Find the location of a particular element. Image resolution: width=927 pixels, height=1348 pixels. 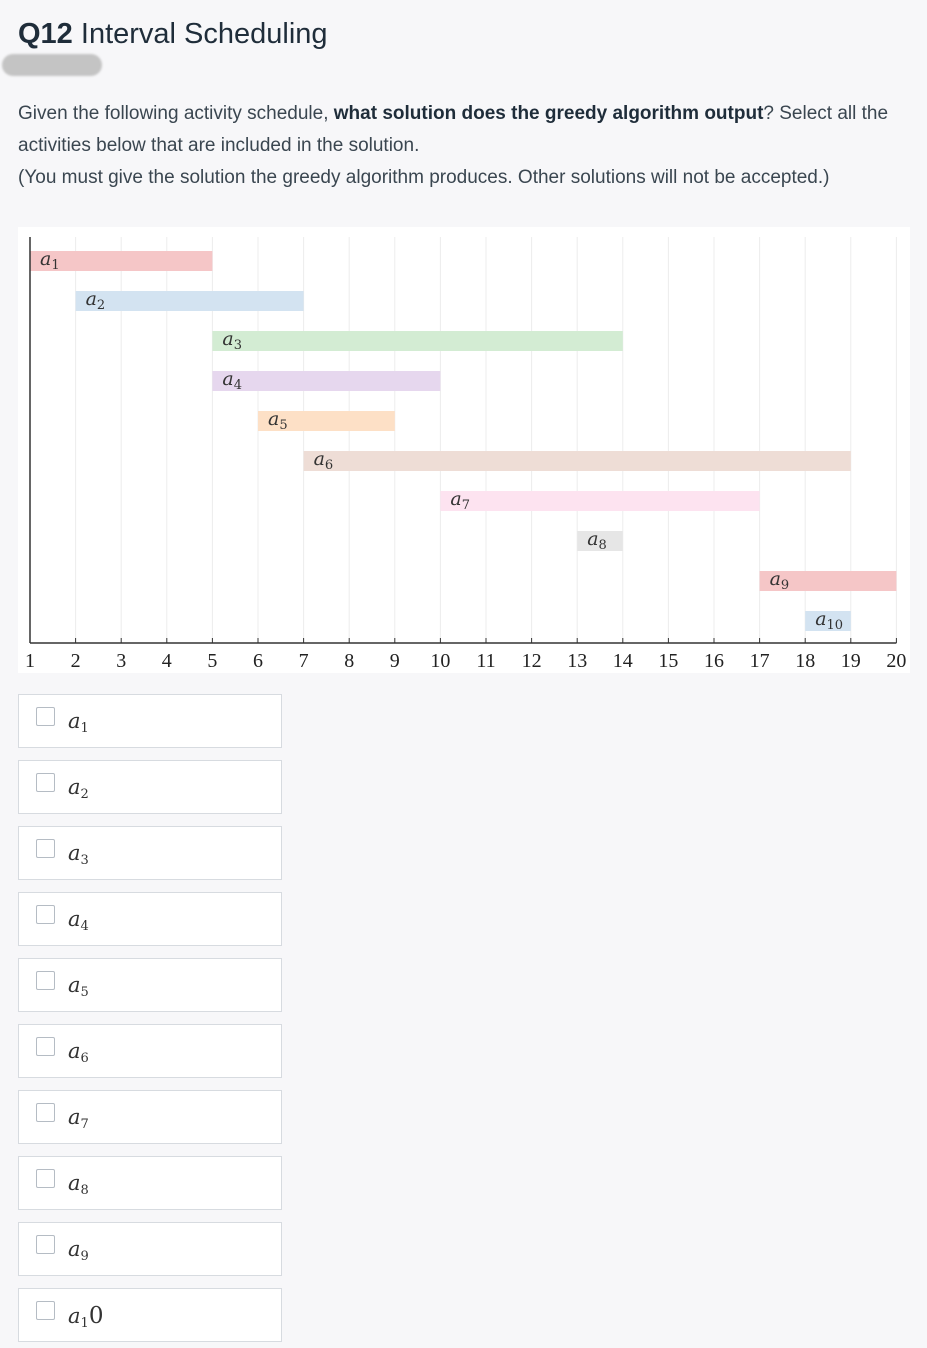

answer-label: a4 is located at coordinates (78, 920).